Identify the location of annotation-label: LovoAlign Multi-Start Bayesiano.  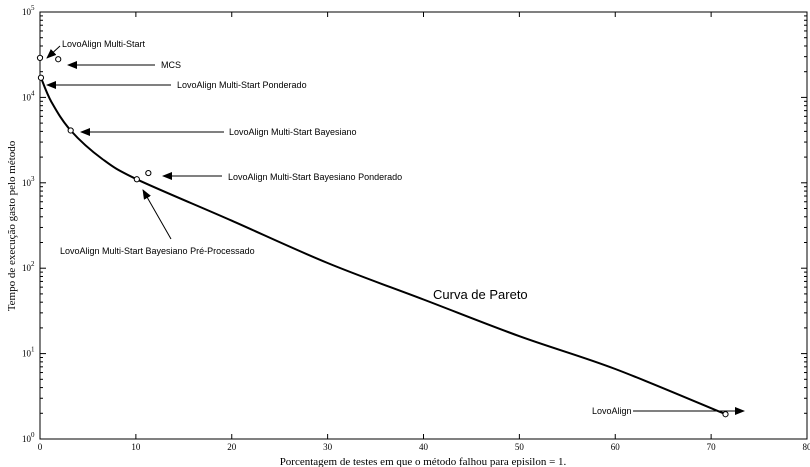
(293, 132).